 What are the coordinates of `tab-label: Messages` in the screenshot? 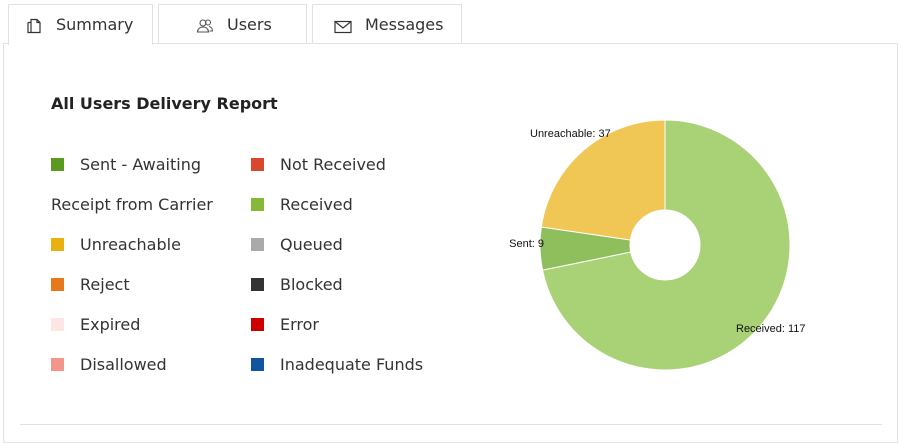 It's located at (404, 24).